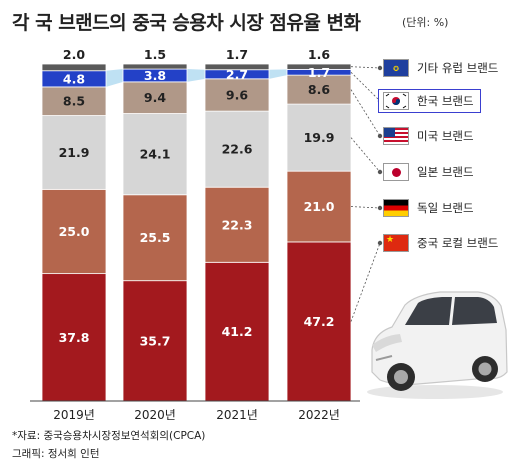 Image resolution: width=520 pixels, height=469 pixels. I want to click on legend-label: 일본 브랜드, so click(445, 172).